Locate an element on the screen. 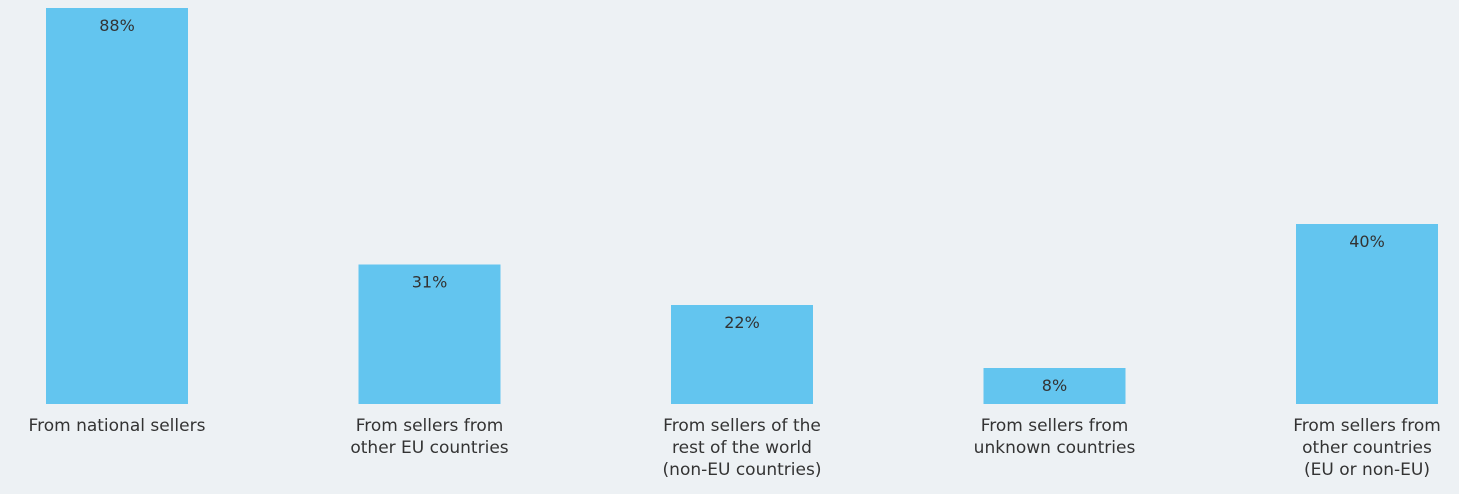 The width and height of the screenshot is (1459, 494). category-label-1: From sellers from other EU countries is located at coordinates (429, 437).